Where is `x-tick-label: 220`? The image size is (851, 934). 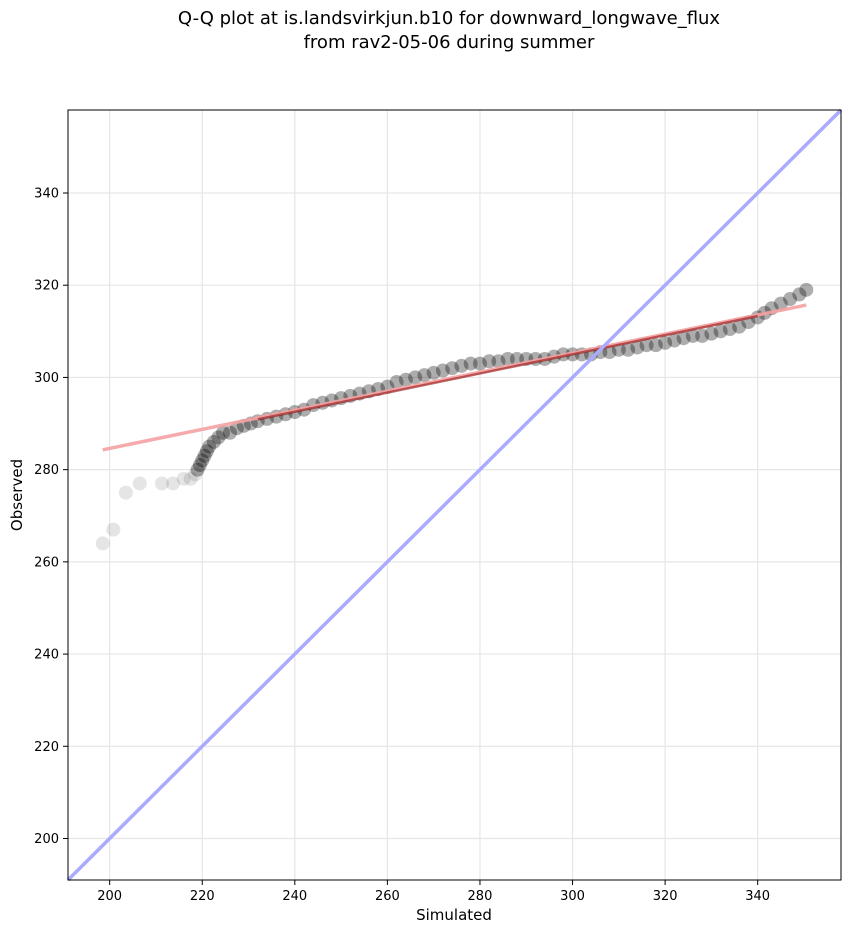 x-tick-label: 220 is located at coordinates (202, 896).